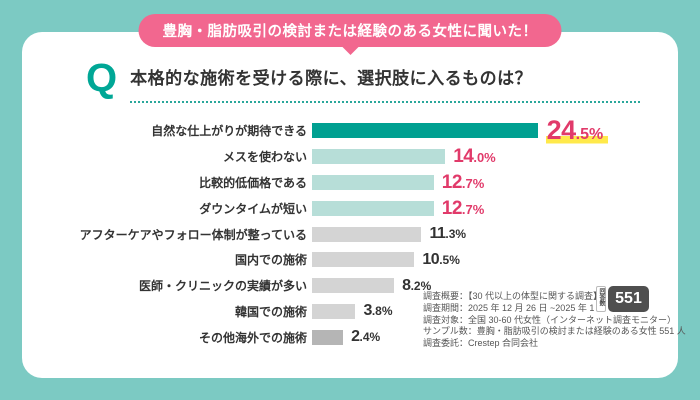 The width and height of the screenshot is (700, 400). I want to click on question-text: 本格的な施術を受ける際に、選択肢に入るものは？, so click(331, 78).